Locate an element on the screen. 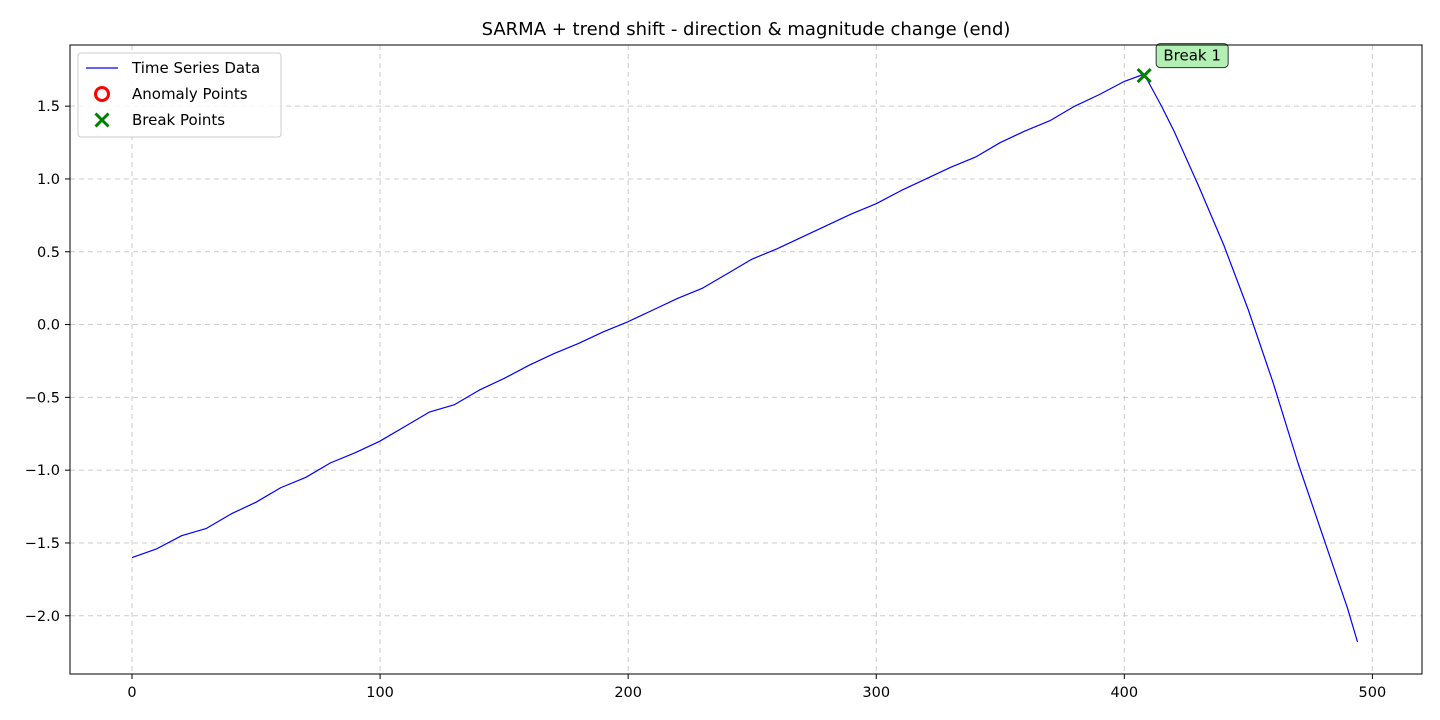 This screenshot has width=1440, height=720. x-tick-label: 300 is located at coordinates (876, 693).